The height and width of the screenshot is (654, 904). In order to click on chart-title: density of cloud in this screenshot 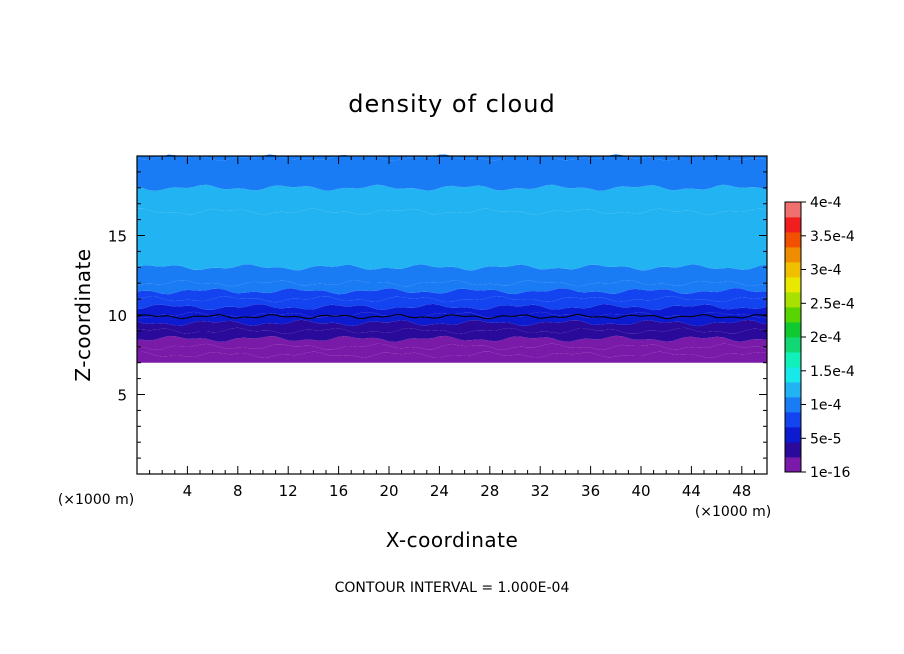, I will do `click(451, 104)`.